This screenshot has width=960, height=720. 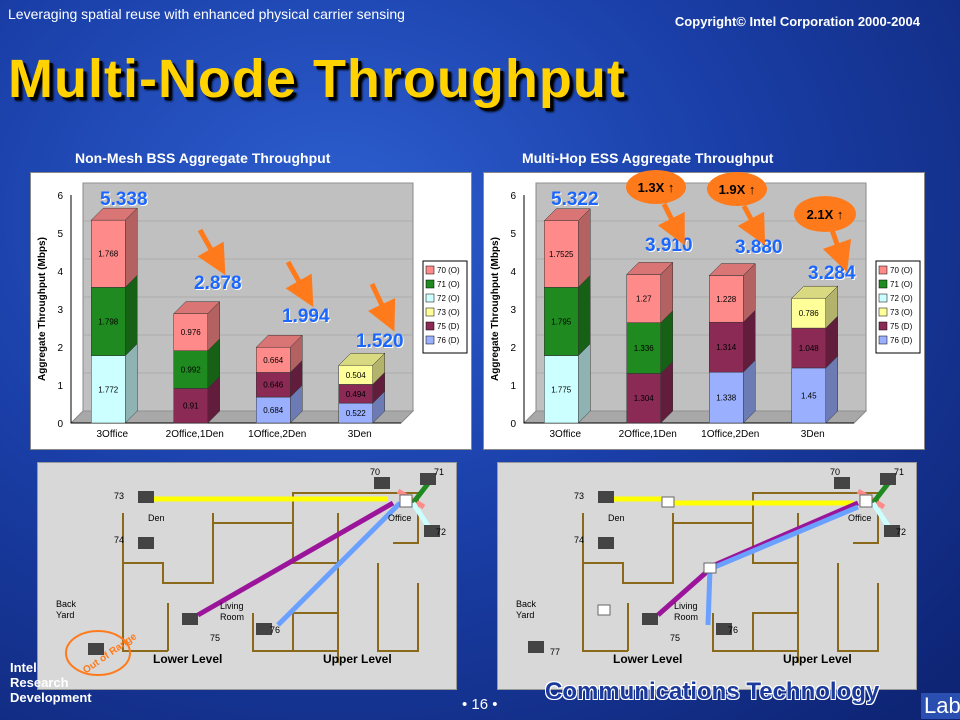 What do you see at coordinates (439, 472) in the screenshot?
I see `node-label-71: 71` at bounding box center [439, 472].